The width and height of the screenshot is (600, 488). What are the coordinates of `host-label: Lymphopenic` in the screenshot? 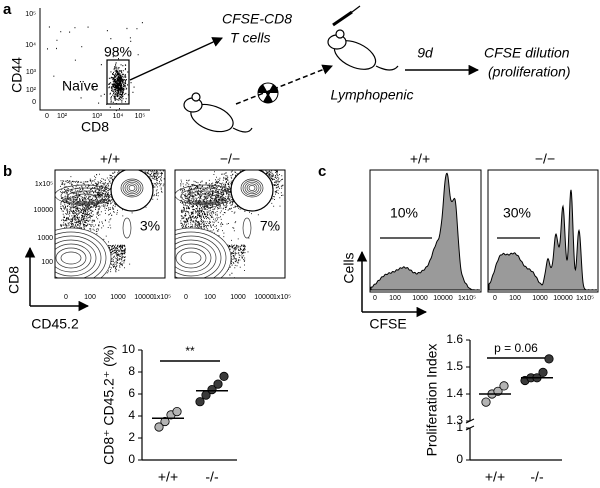 It's located at (371, 95).